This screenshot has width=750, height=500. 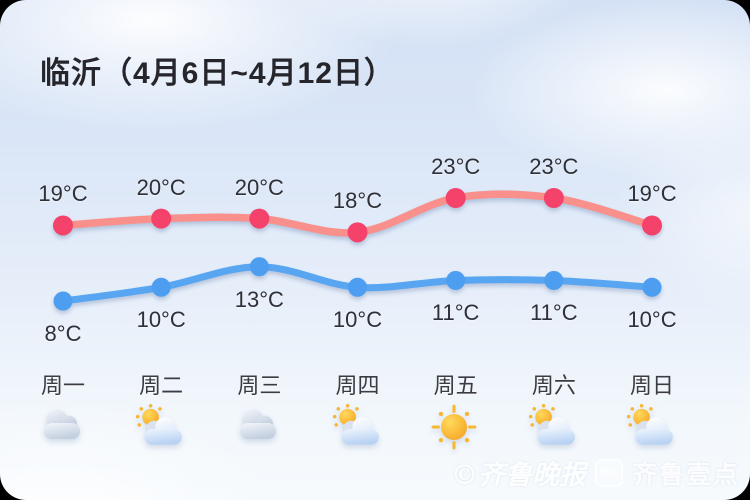 I want to click on sunny-icon, so click(x=454, y=427).